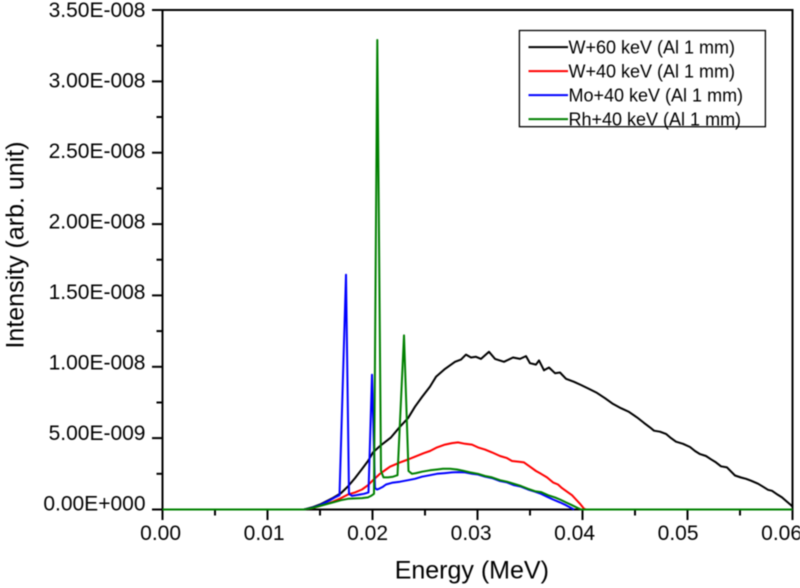 Image resolution: width=800 pixels, height=588 pixels. What do you see at coordinates (97, 151) in the screenshot?
I see `svg-text: 2.50E-008` at bounding box center [97, 151].